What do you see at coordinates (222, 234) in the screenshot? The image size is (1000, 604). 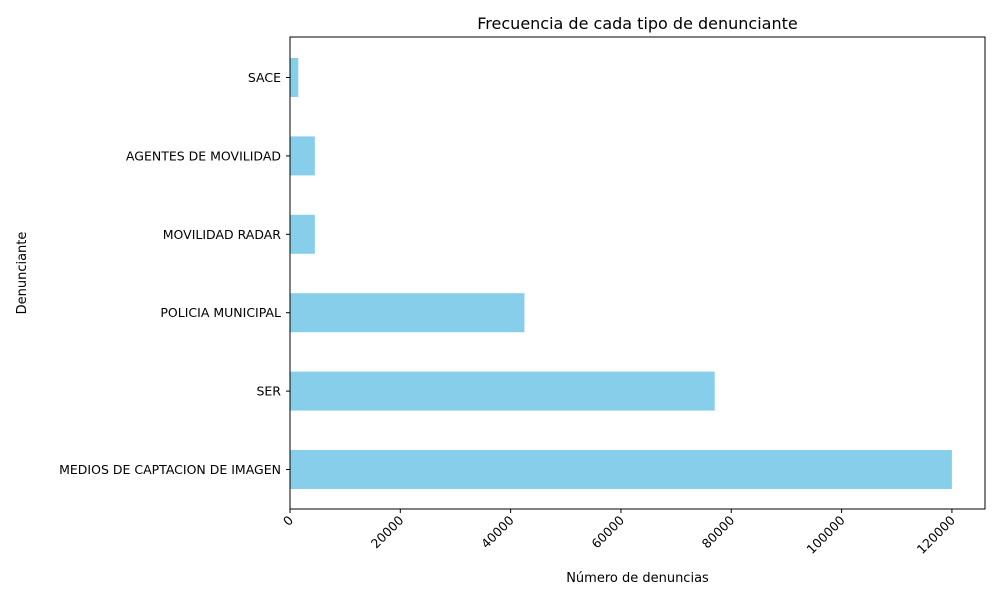 I see `y-tick-label: MOVILIDAD RADAR` at bounding box center [222, 234].